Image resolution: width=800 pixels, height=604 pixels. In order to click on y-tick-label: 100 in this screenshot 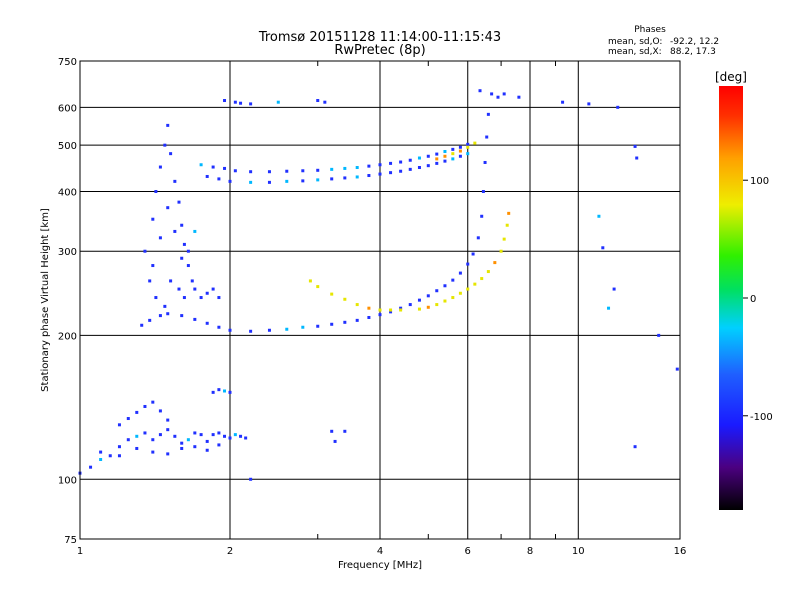, I will do `click(67, 480)`.